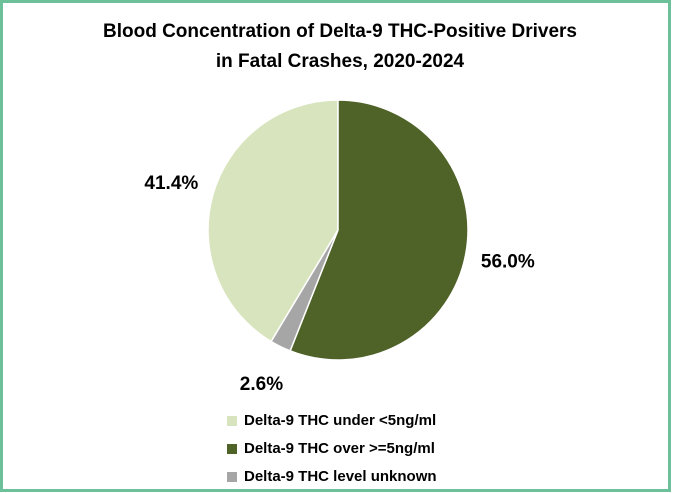 Image resolution: width=679 pixels, height=493 pixels. What do you see at coordinates (340, 420) in the screenshot?
I see `legend-label: Delta-9 THC under <5ng/ml` at bounding box center [340, 420].